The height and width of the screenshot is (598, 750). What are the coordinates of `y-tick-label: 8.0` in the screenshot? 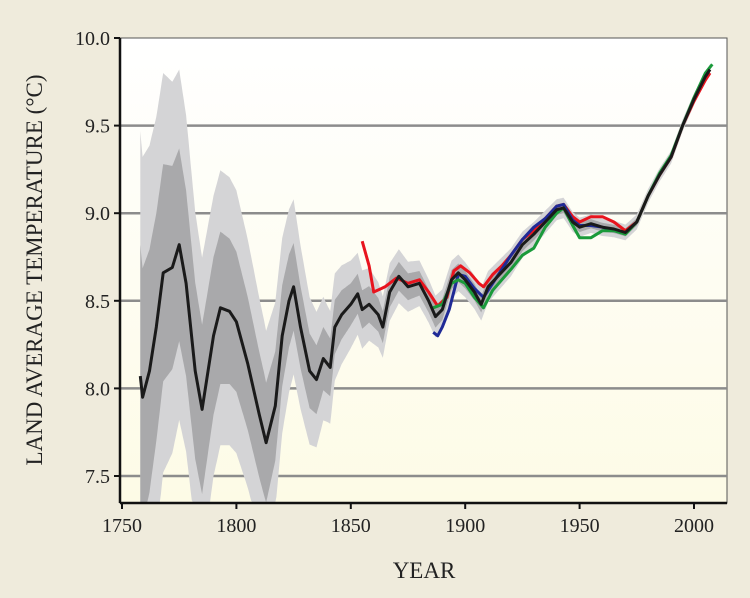 It's located at (97, 389).